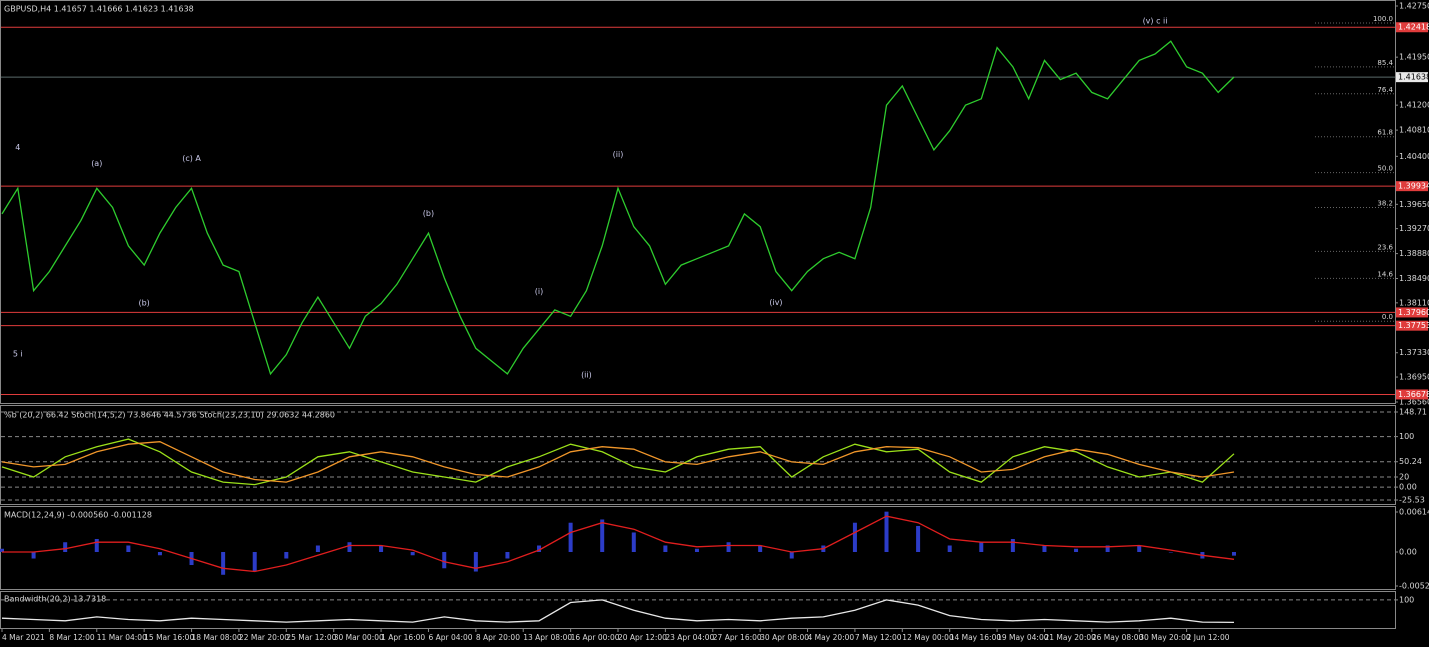  I want to click on x-tick-label: 22 Mar 20:00, so click(264, 637).